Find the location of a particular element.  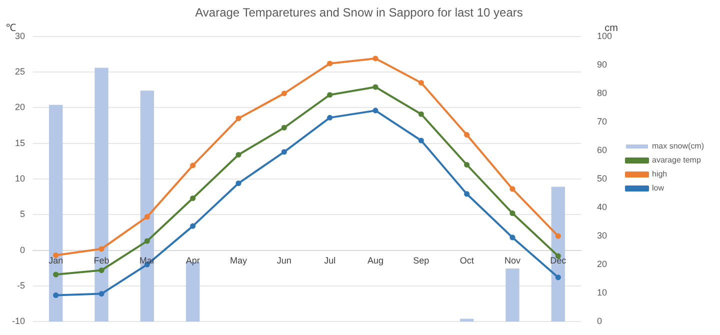

y2-tick-label: 70 is located at coordinates (601, 121).